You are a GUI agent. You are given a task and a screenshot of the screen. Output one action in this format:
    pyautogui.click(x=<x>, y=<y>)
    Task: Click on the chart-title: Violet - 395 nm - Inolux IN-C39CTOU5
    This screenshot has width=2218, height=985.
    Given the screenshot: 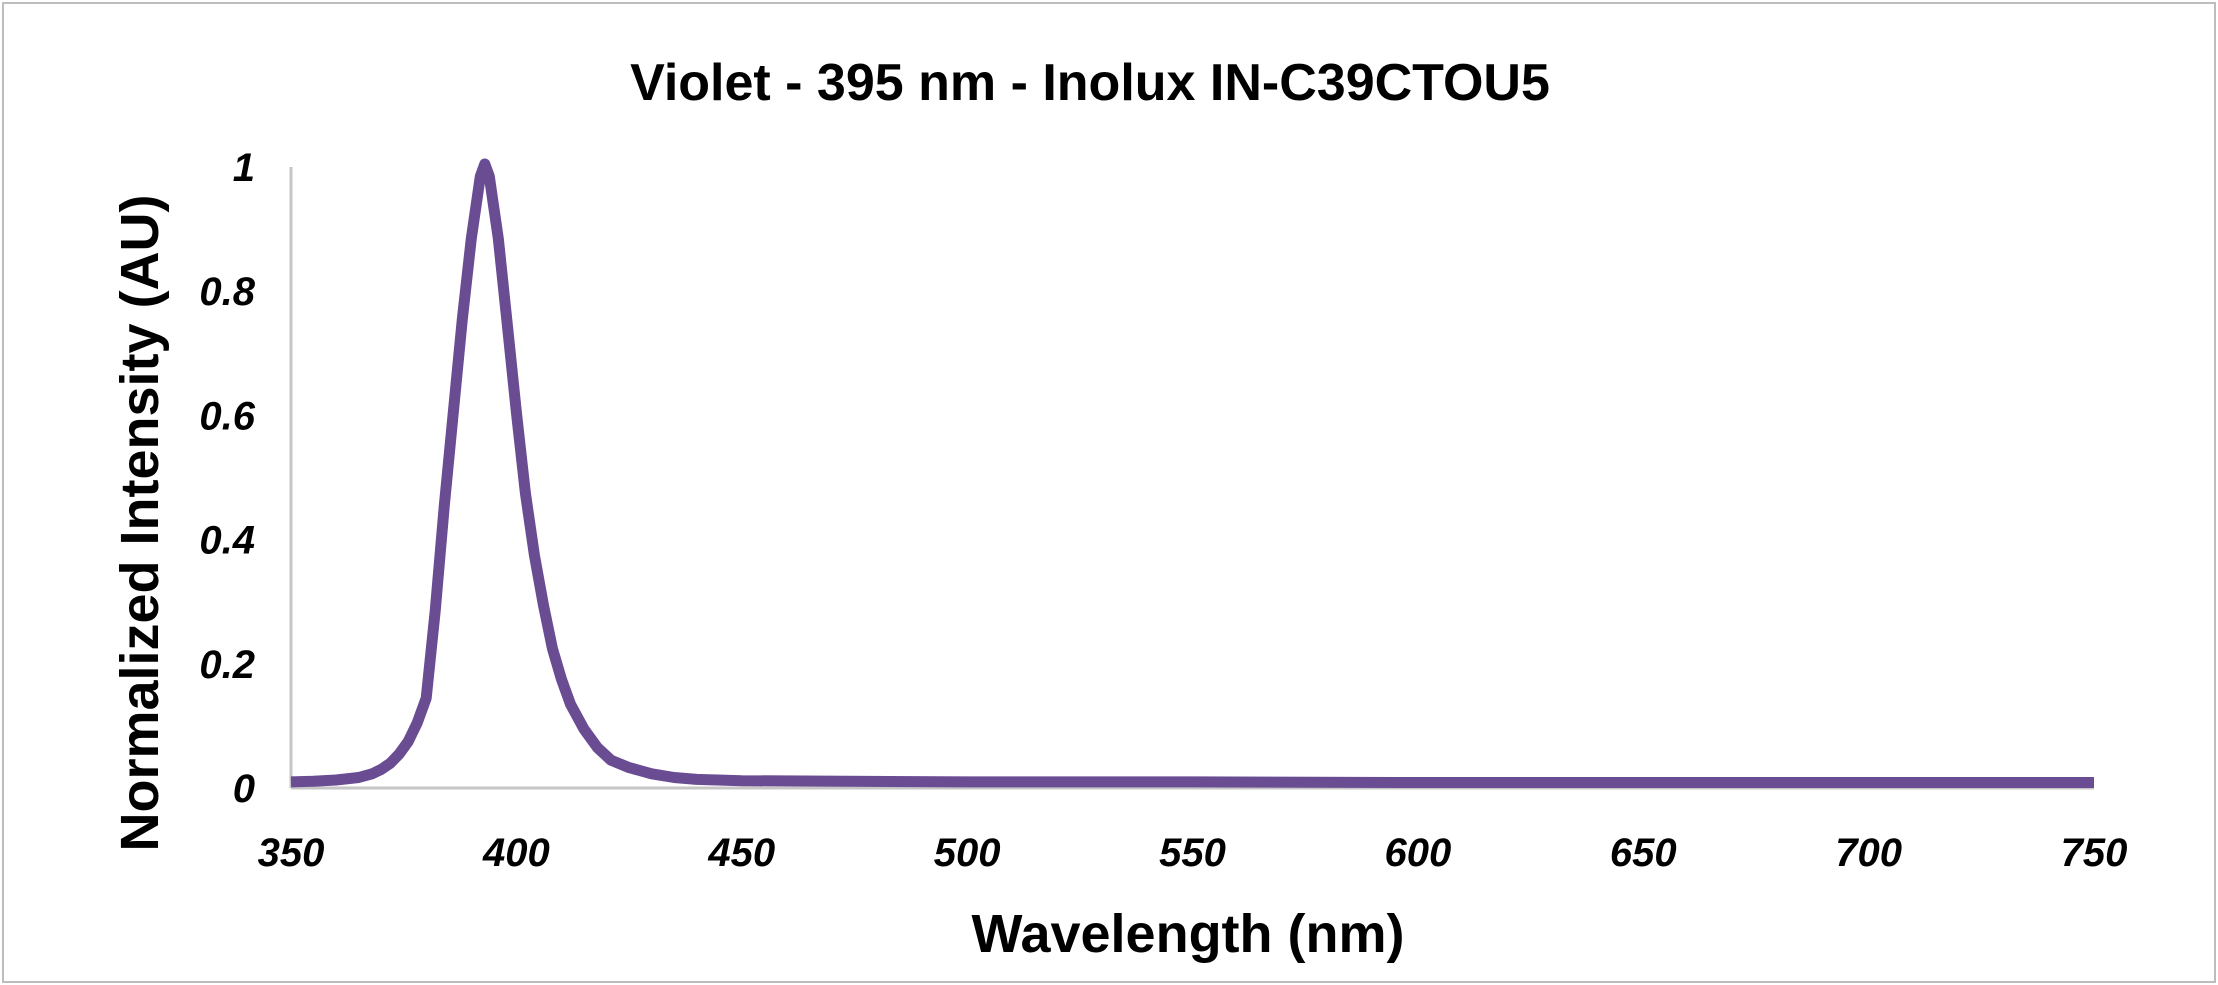 What is the action you would take?
    pyautogui.click(x=1090, y=83)
    